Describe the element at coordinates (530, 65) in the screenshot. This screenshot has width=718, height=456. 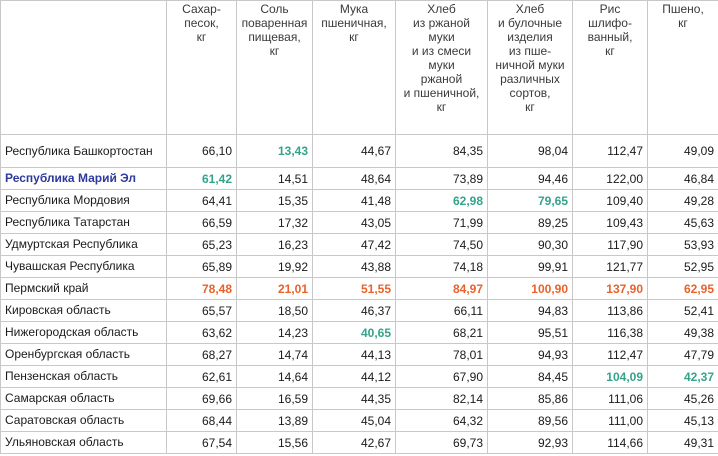
I see `header-line: ничной муки` at that location.